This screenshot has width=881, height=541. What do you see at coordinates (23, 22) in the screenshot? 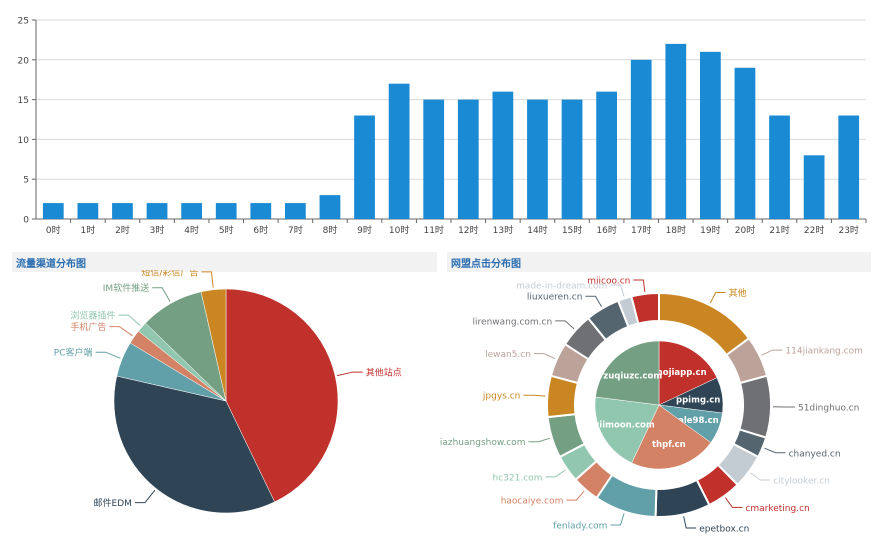
I see `y-tick-label: 25` at bounding box center [23, 22].